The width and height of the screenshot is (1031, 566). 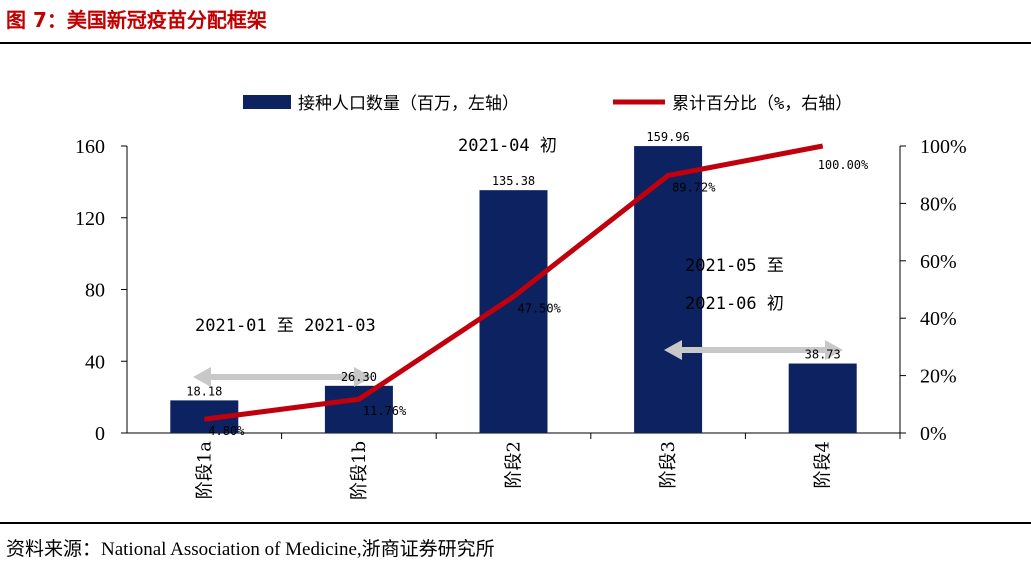 What do you see at coordinates (938, 319) in the screenshot?
I see `right-tick-label: 40%` at bounding box center [938, 319].